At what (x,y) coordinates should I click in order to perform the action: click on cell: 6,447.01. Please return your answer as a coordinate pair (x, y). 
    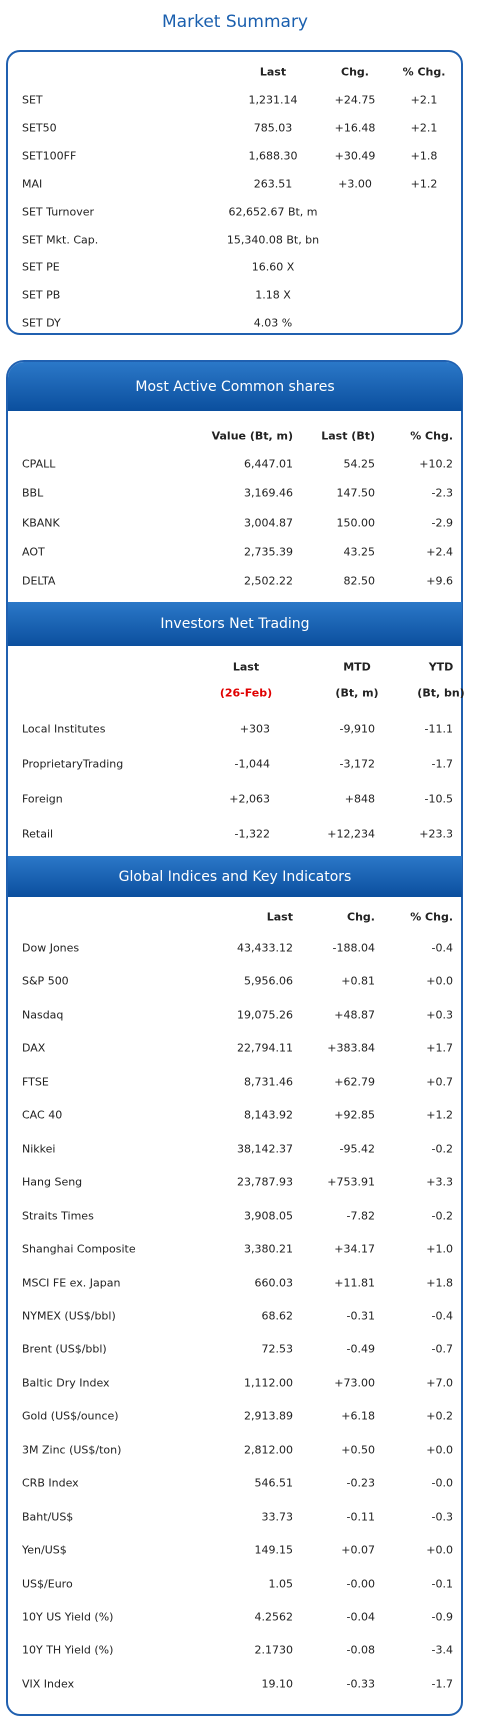
    Looking at the image, I should click on (268, 464).